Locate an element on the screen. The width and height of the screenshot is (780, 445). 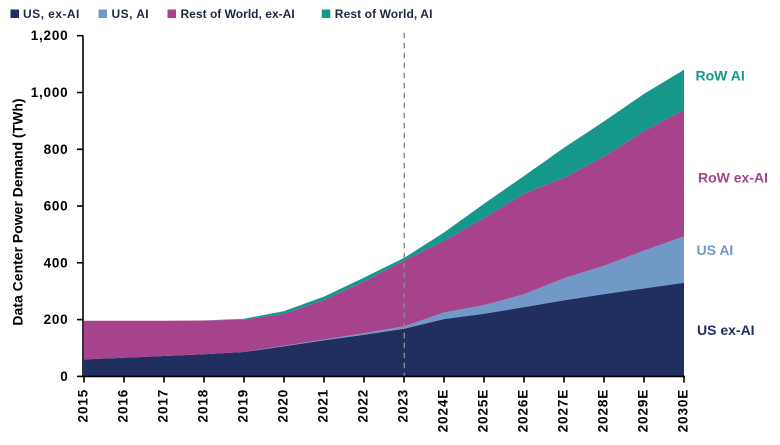
svg-text: 2027E is located at coordinates (563, 411).